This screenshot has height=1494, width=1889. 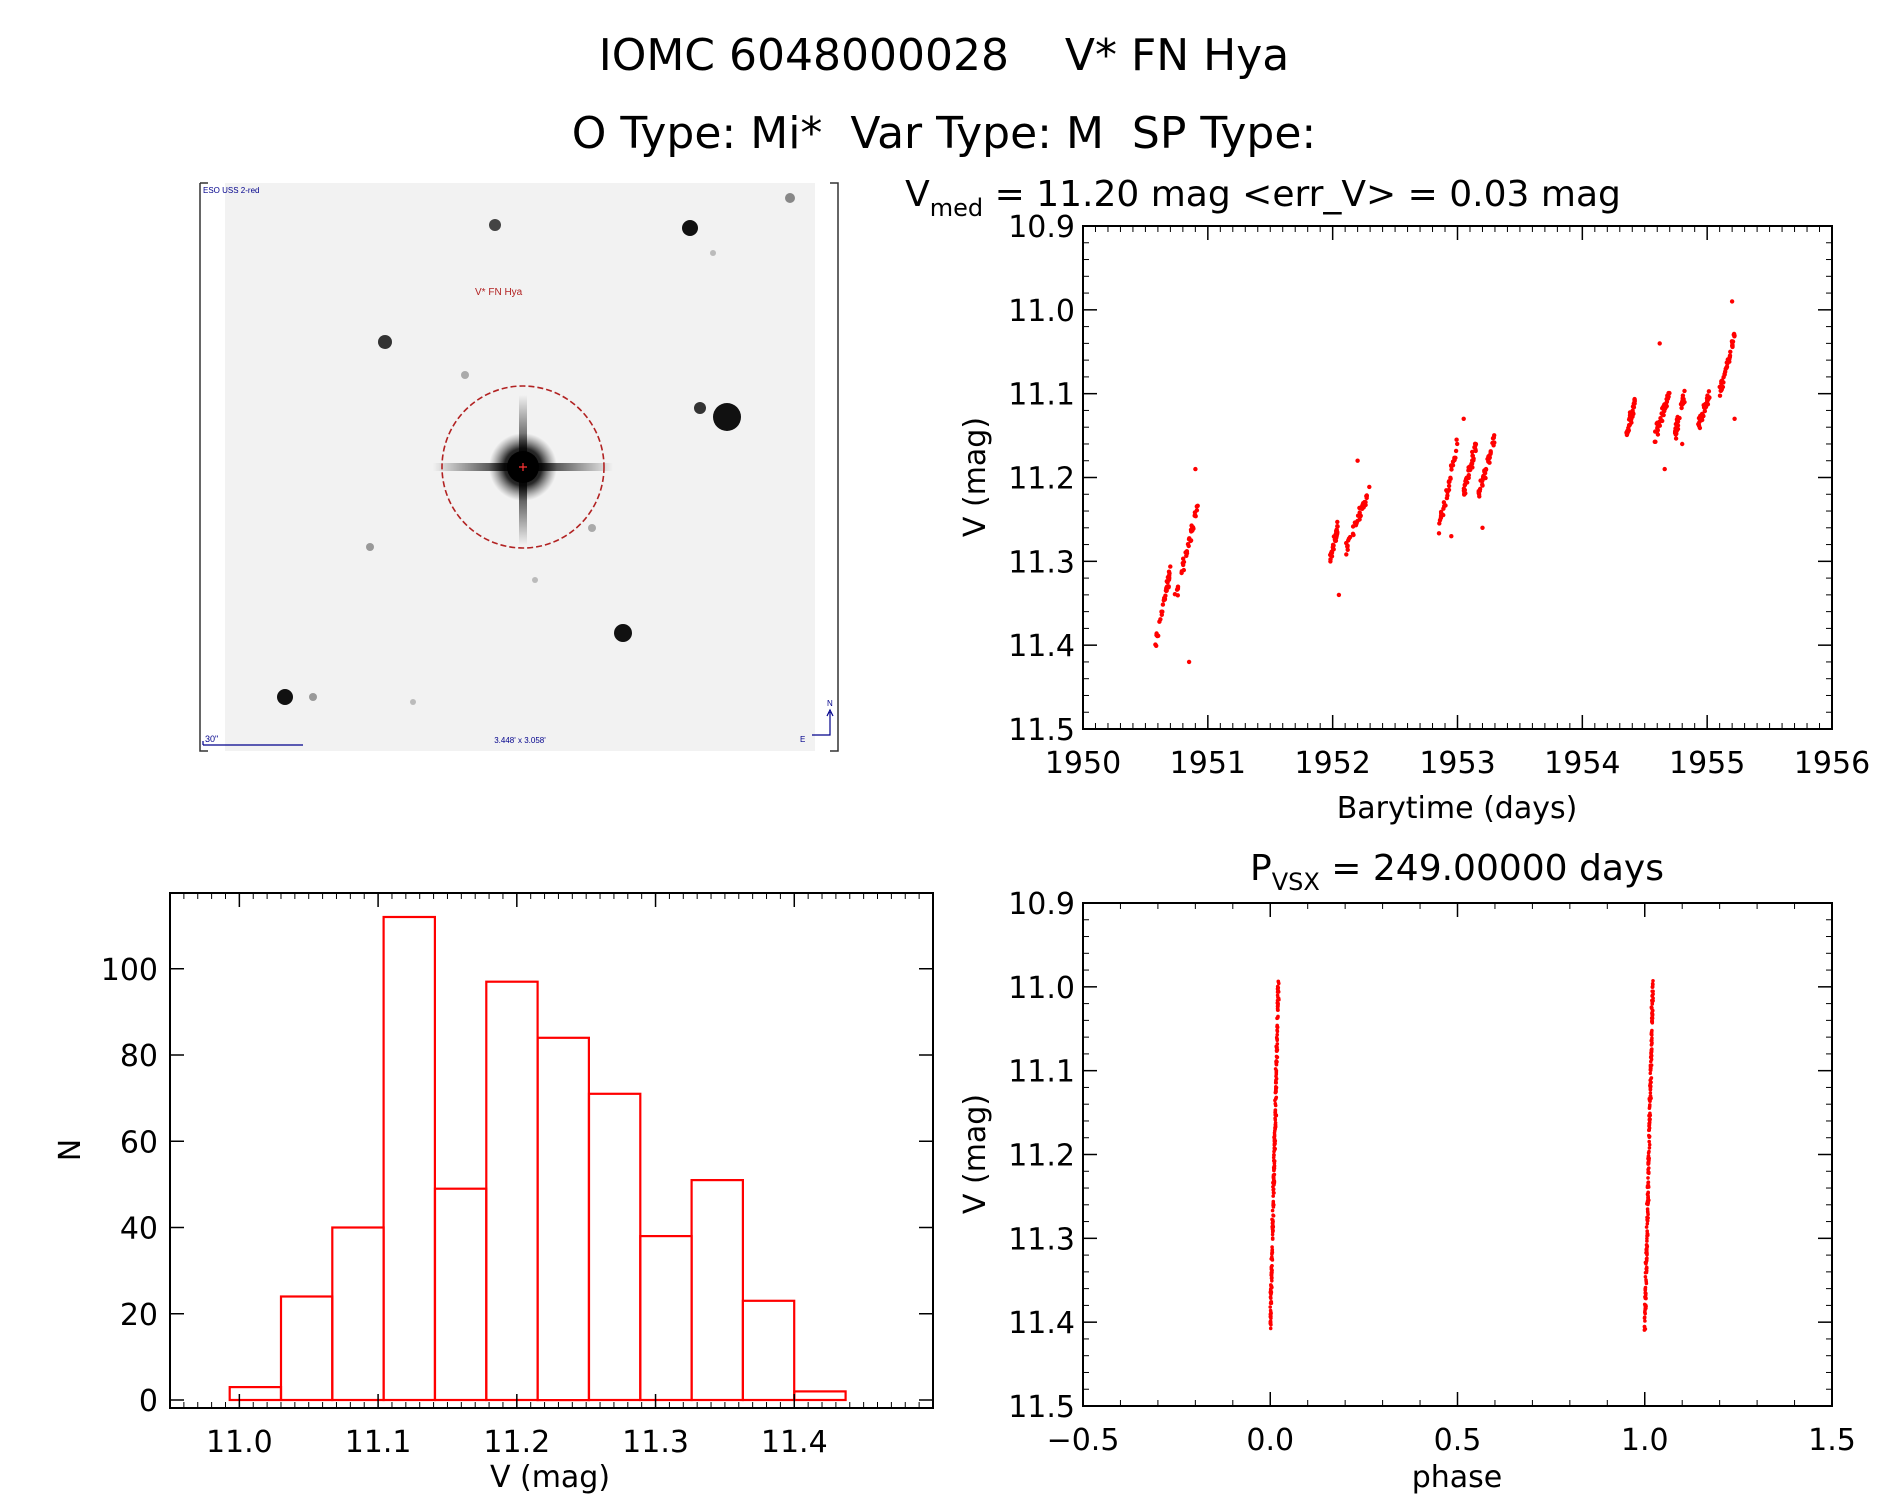 I want to click on scale-bar: 30", so click(x=252, y=740).